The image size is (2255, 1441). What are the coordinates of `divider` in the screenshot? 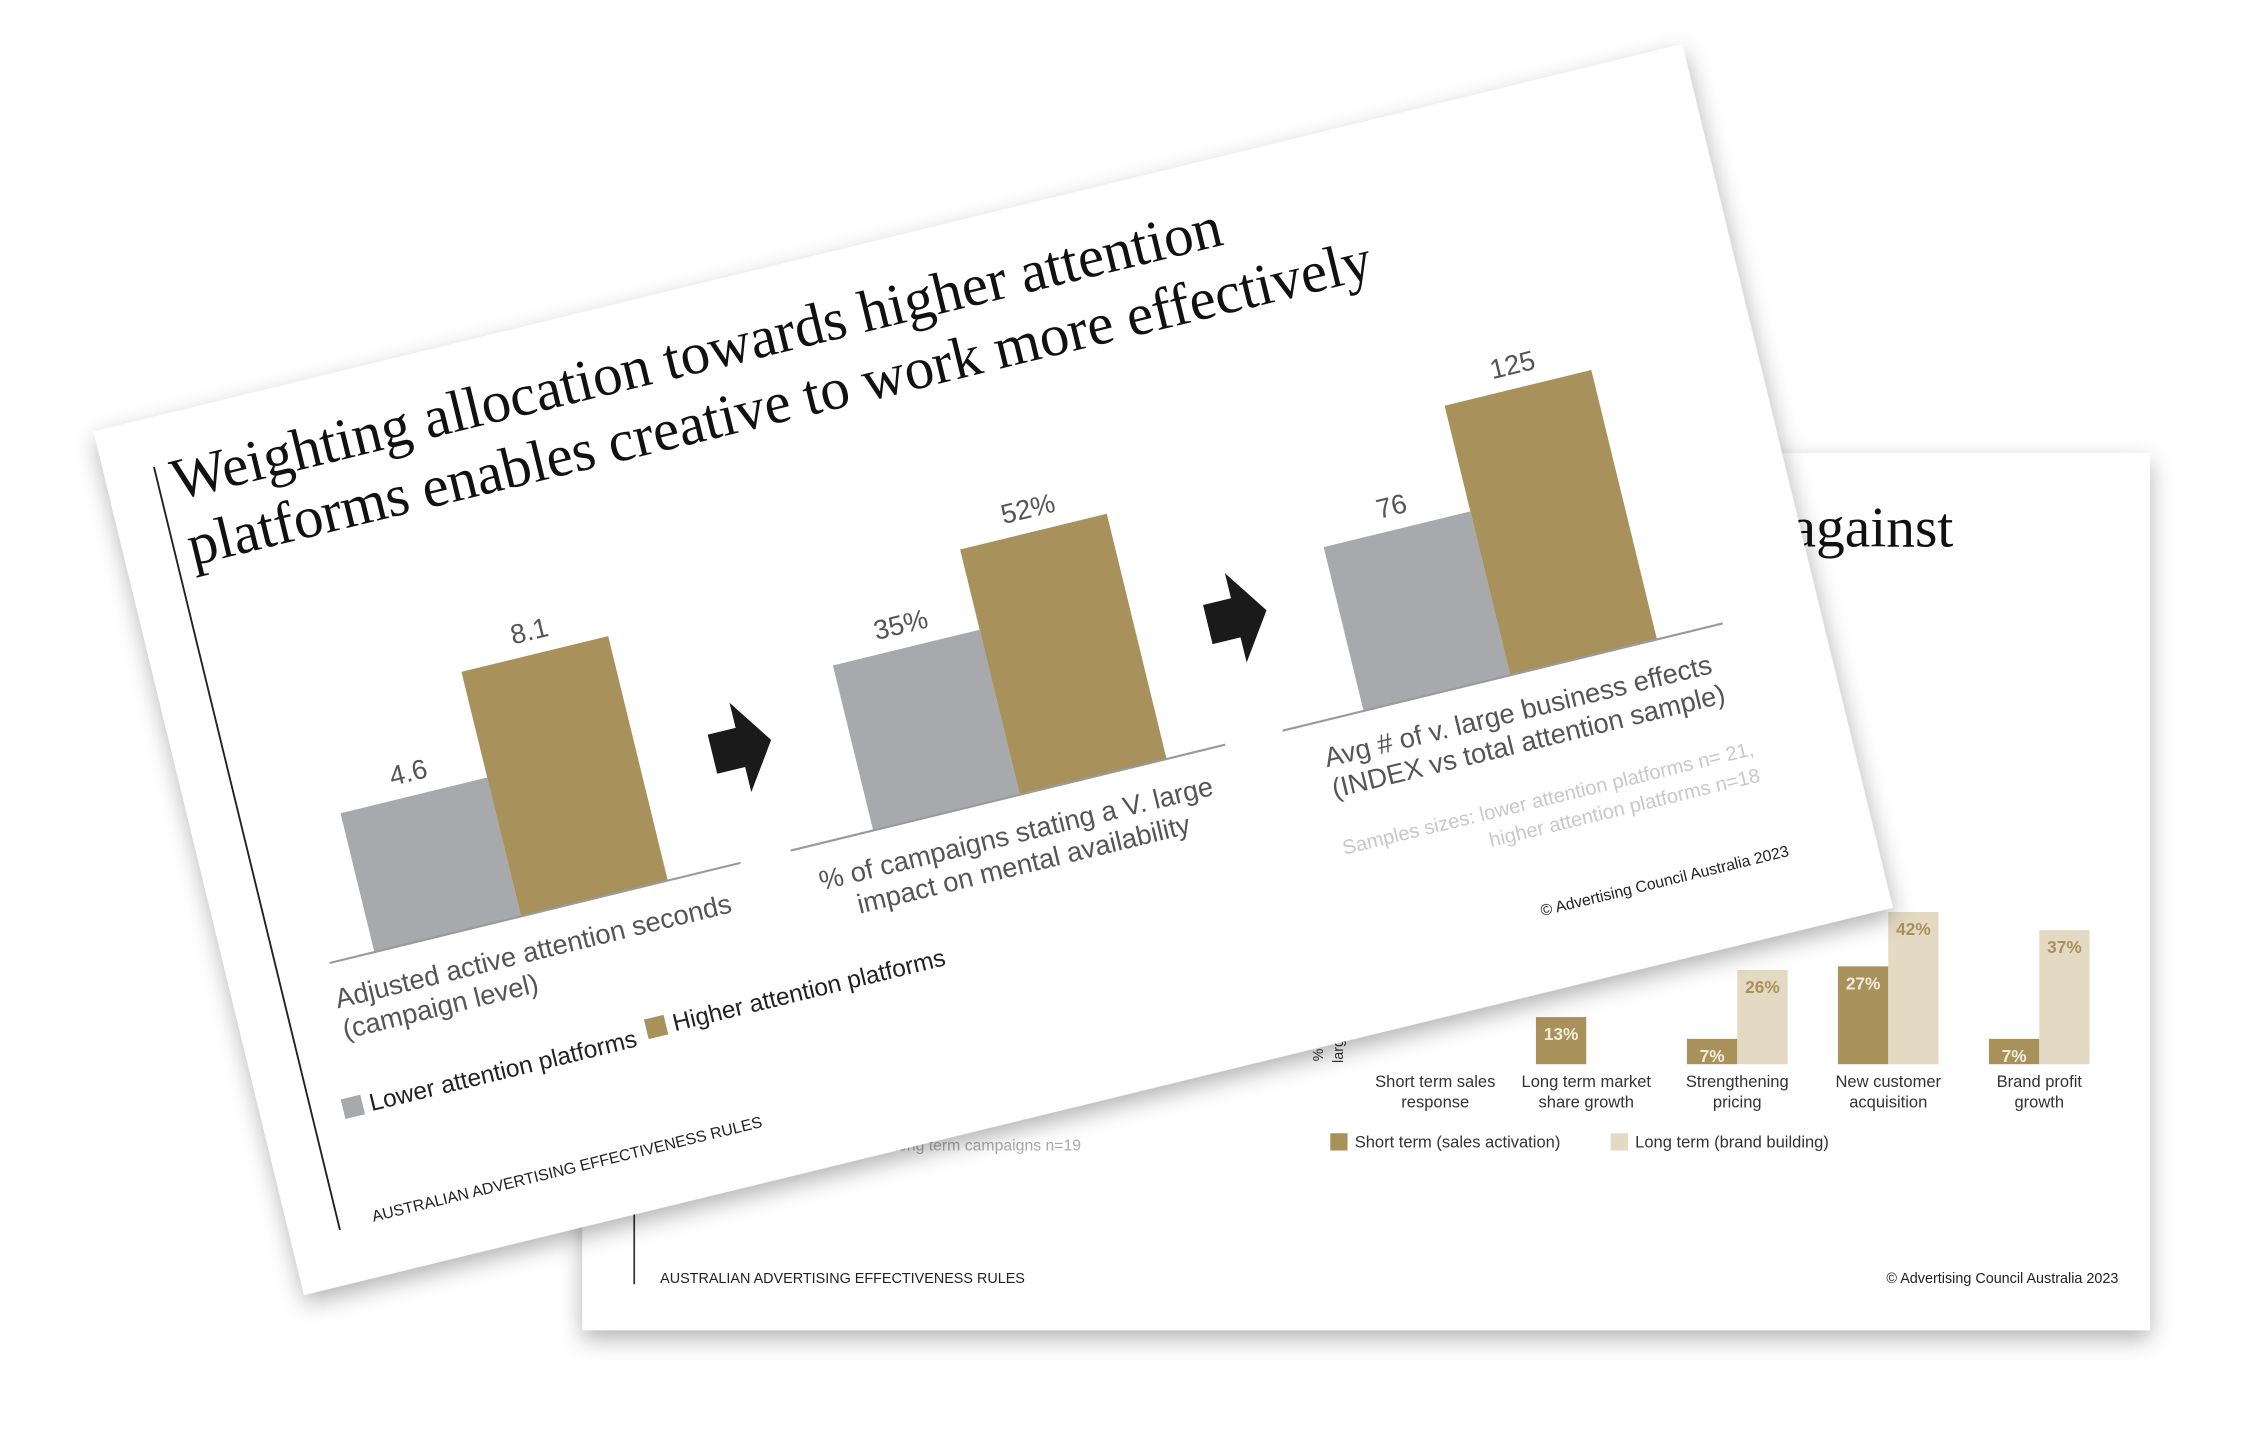 It's located at (247, 848).